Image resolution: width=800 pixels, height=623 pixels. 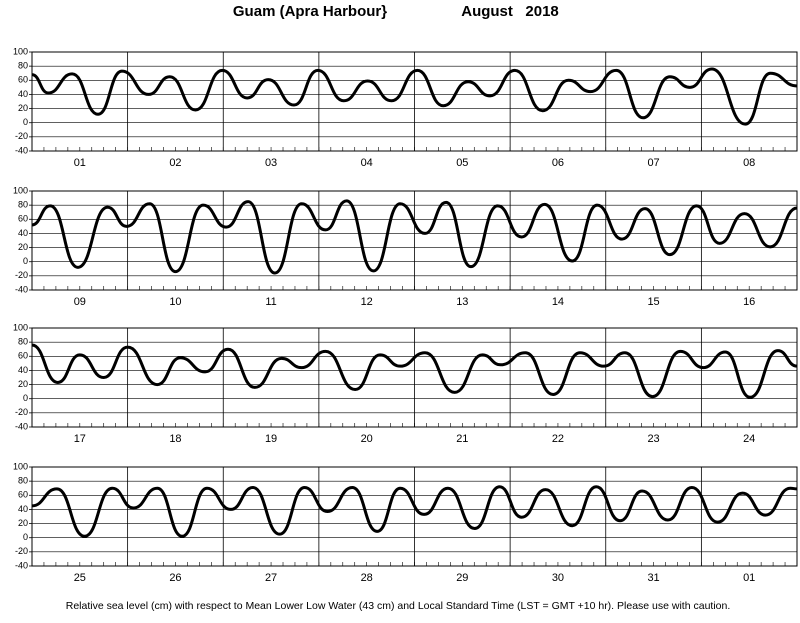 I want to click on x-tick-label: 02, so click(x=175, y=163).